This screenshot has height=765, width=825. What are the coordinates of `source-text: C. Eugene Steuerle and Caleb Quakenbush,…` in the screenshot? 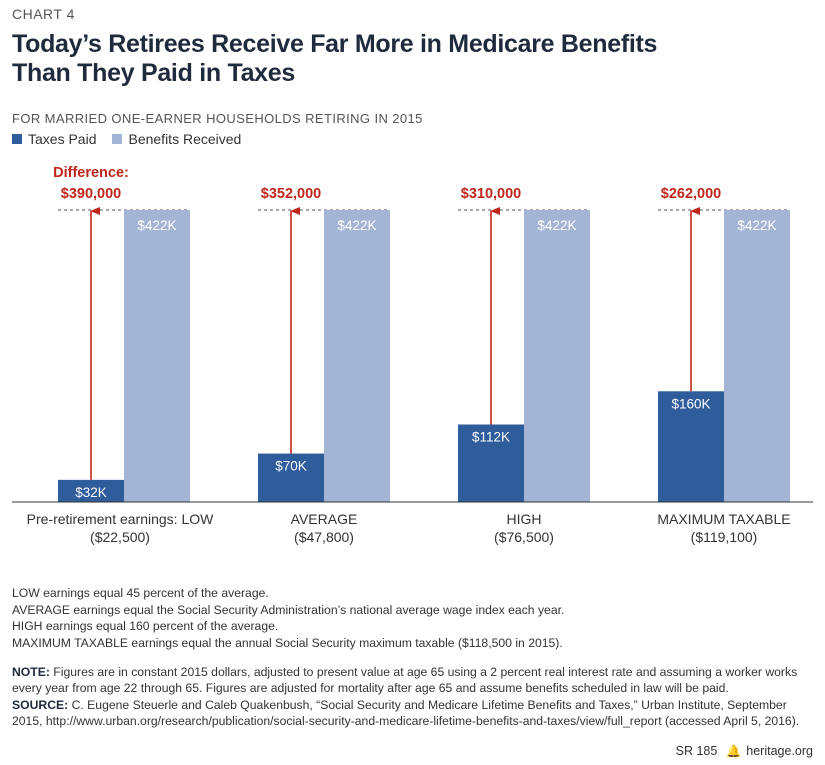 It's located at (406, 712).